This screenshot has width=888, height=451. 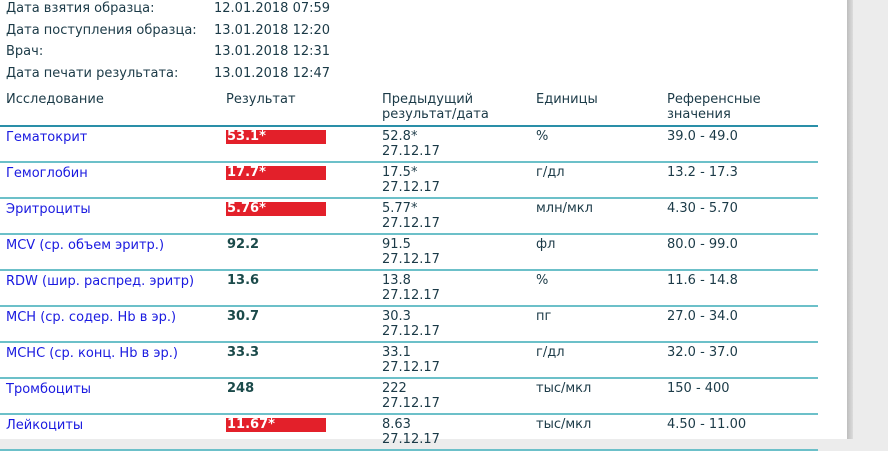 I want to click on previous-value: 33.1, so click(x=396, y=352).